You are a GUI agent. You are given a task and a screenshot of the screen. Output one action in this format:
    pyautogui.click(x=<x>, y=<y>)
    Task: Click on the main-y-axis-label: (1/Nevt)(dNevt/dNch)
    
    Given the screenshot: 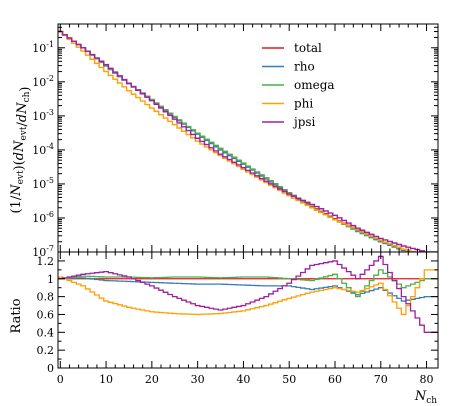 What is the action you would take?
    pyautogui.click(x=21, y=149)
    